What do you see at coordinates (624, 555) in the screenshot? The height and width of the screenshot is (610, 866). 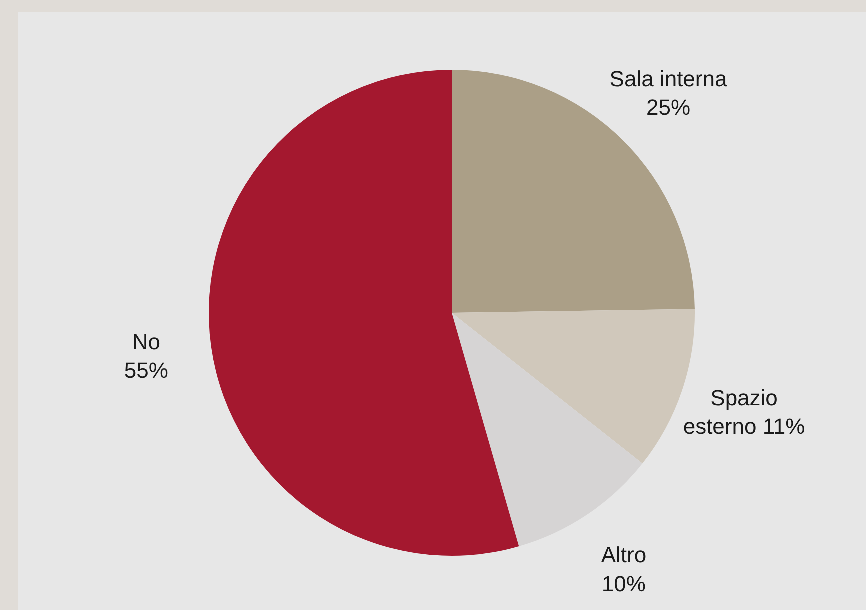 I see `slice-label: Altro` at bounding box center [624, 555].